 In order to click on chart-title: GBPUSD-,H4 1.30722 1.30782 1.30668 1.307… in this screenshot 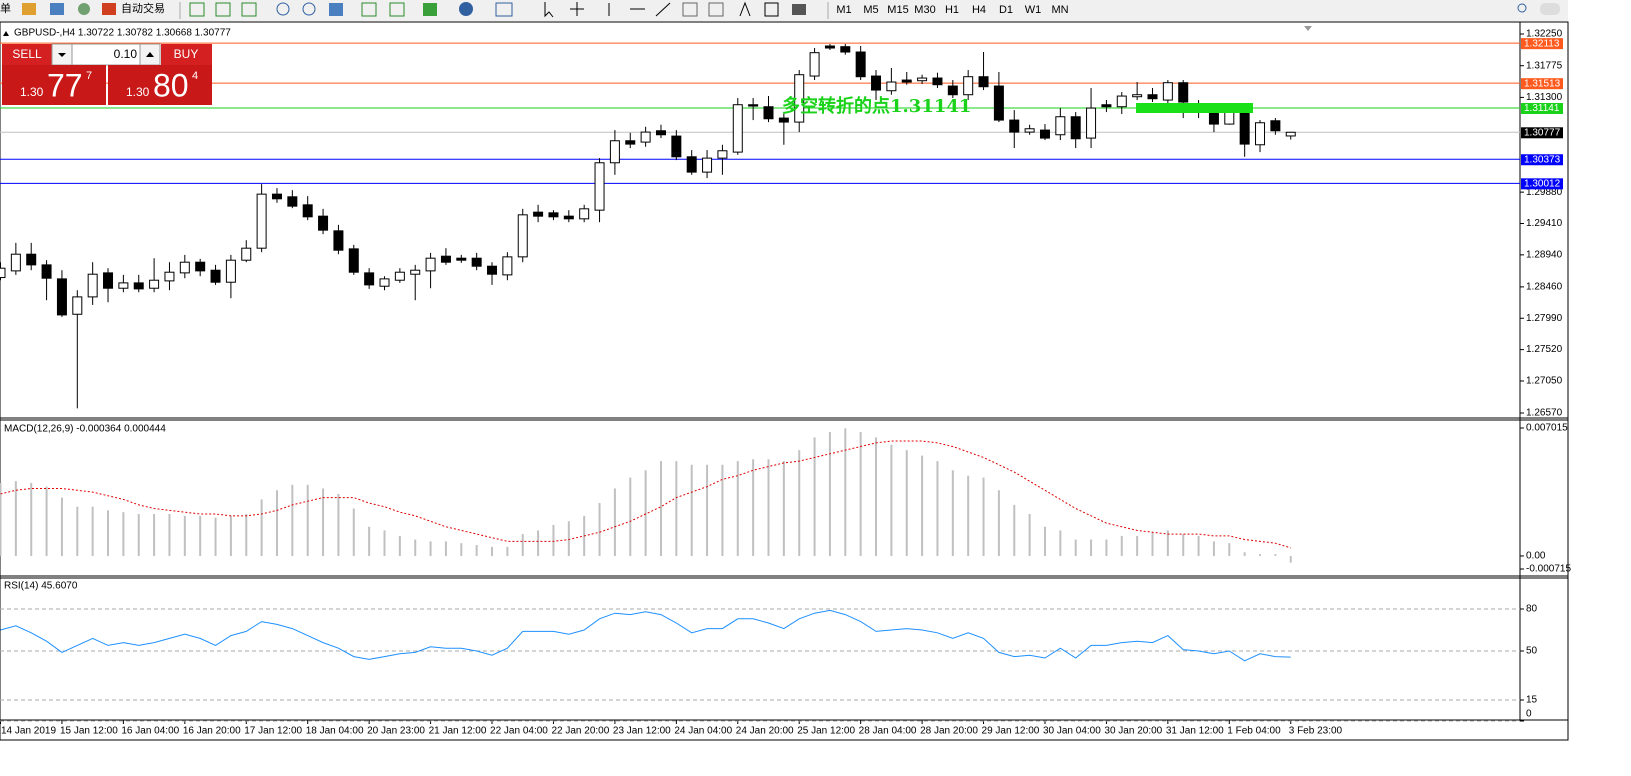, I will do `click(122, 33)`.